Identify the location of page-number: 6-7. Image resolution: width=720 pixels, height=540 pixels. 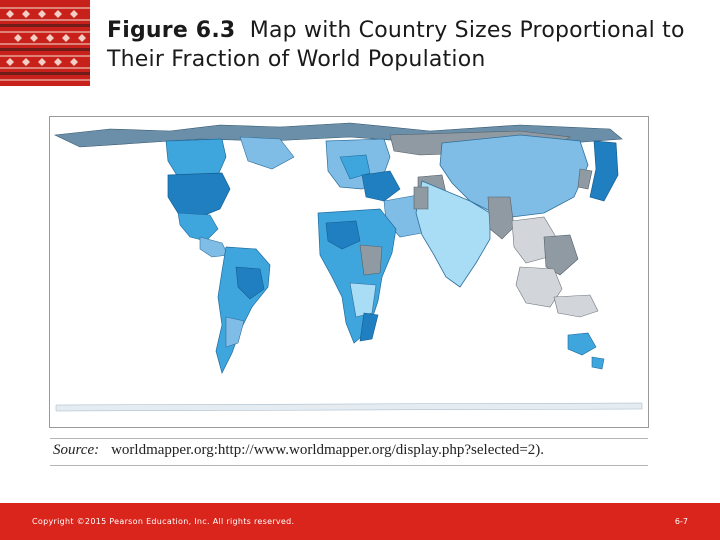
(681, 521).